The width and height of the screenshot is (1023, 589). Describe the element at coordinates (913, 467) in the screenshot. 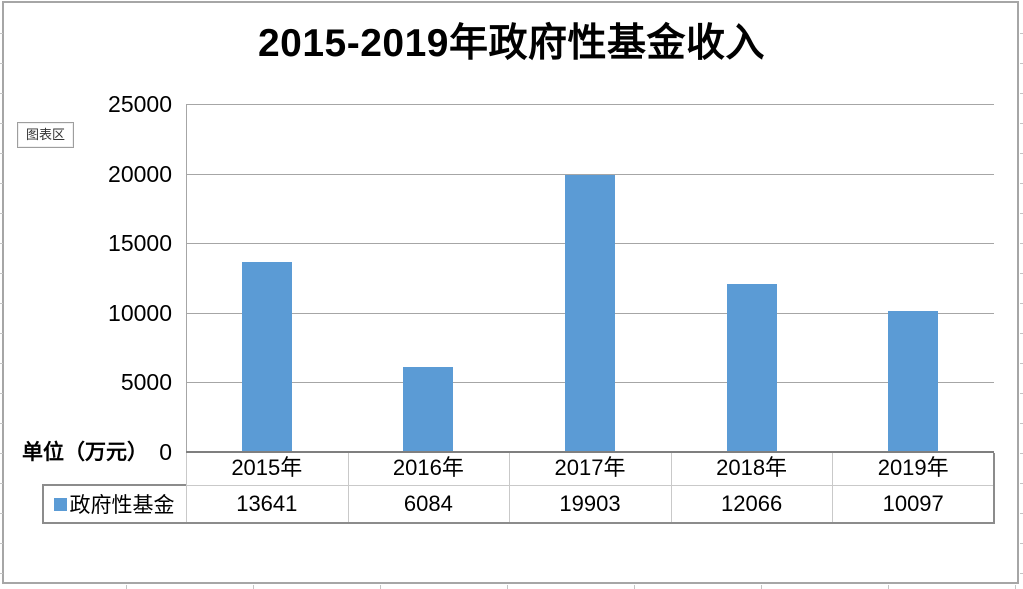

I see `category-cell: 2019年` at that location.